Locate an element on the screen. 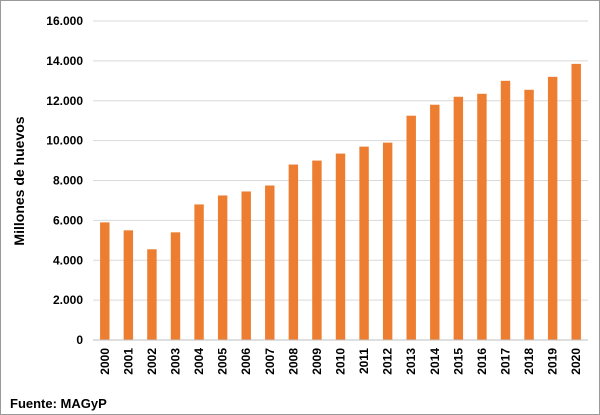  y-axis-label: Millones de huevos is located at coordinates (19, 180).